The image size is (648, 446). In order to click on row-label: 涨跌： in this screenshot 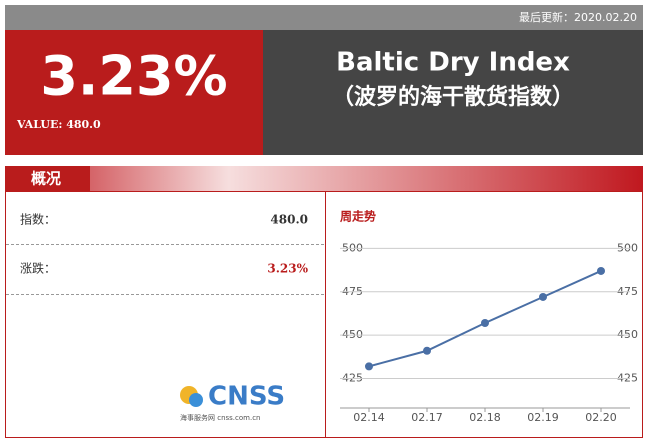, I will do `click(38, 268)`.